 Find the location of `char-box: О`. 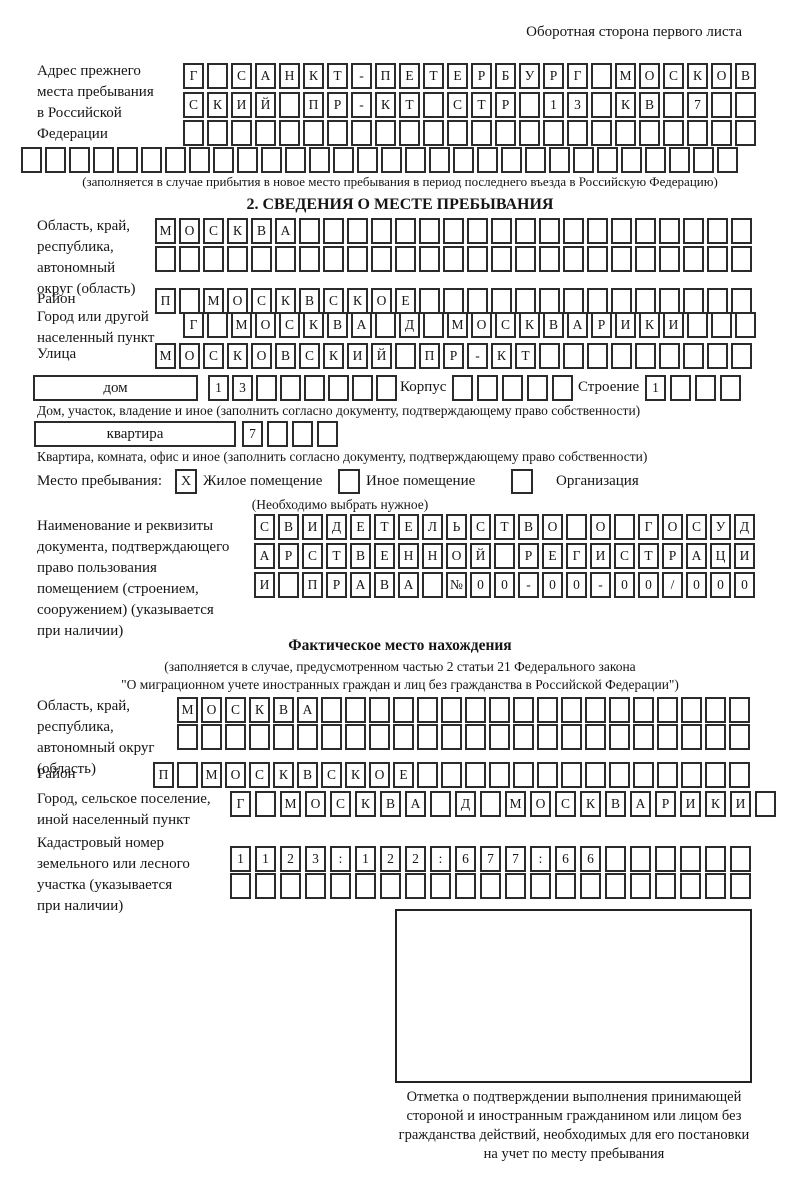

char-box: О is located at coordinates (456, 556).